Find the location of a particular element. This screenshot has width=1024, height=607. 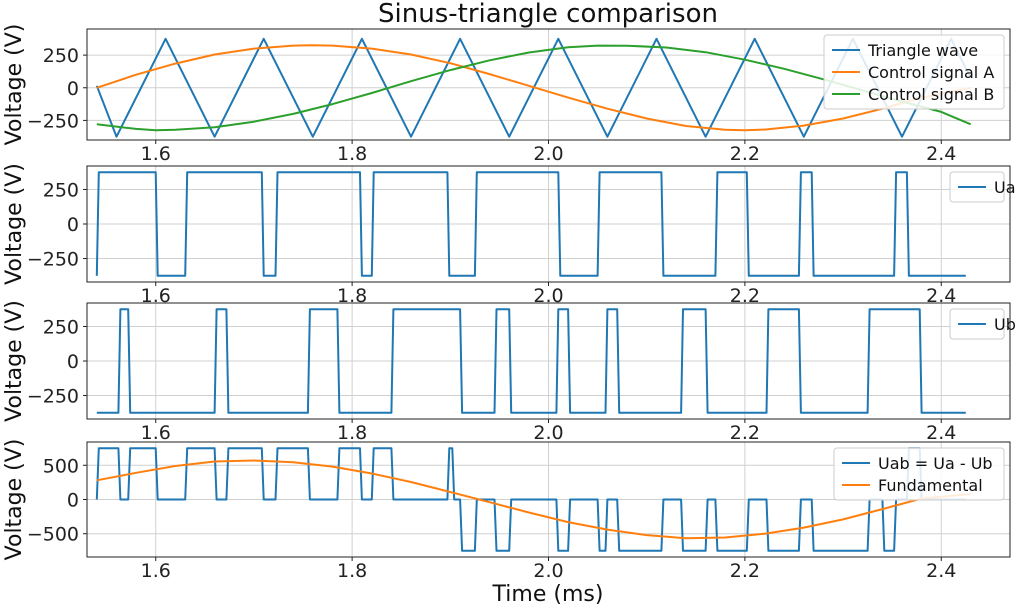

series-line-fundamental is located at coordinates (533, 499).